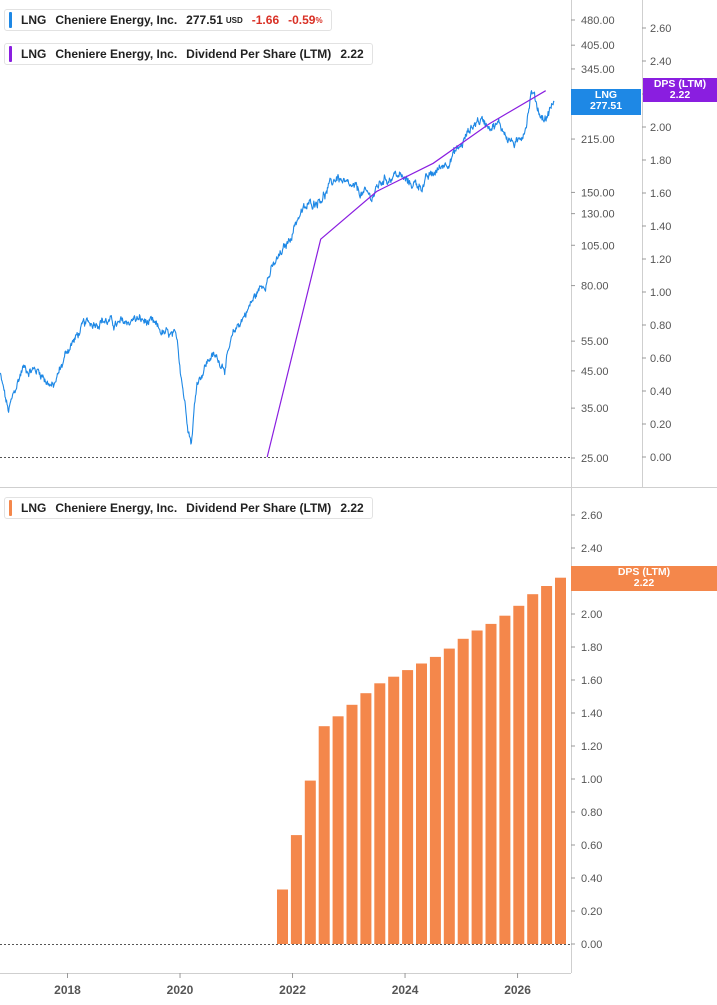 Image resolution: width=717 pixels, height=1005 pixels. What do you see at coordinates (591, 912) in the screenshot?
I see `bar-y-tick-label: 0.20` at bounding box center [591, 912].